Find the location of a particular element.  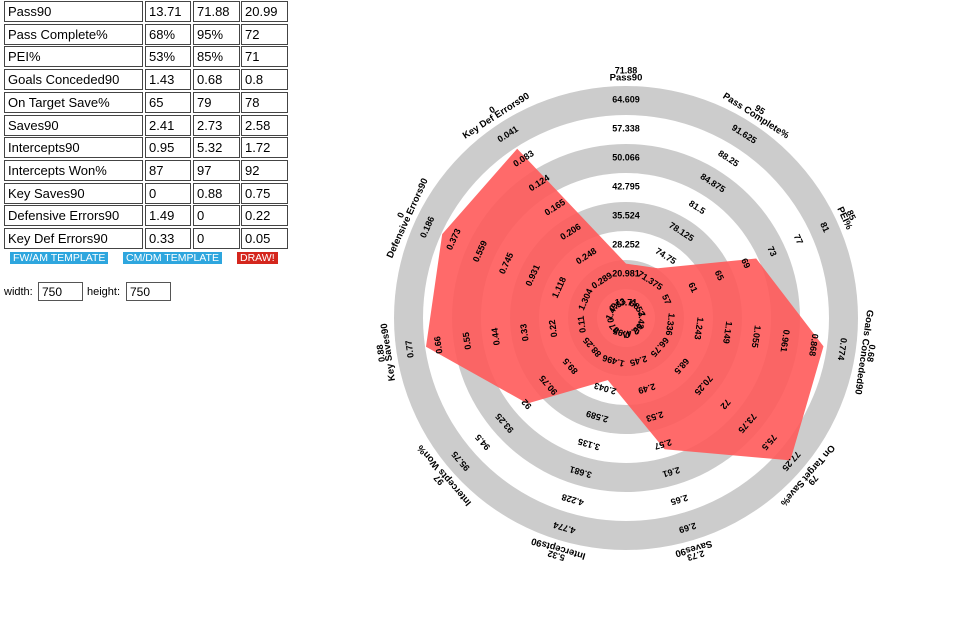

min-value-cell: 92 is located at coordinates (264, 170).